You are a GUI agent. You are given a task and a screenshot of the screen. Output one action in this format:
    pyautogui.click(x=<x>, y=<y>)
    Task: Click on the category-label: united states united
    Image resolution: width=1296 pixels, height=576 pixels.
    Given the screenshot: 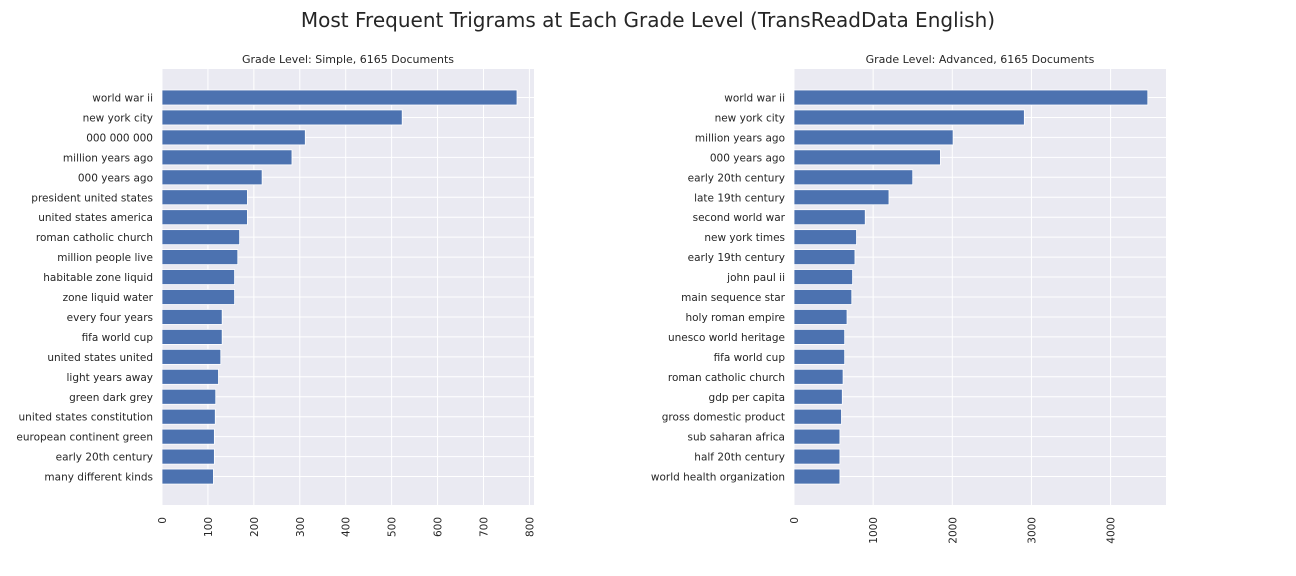 What is the action you would take?
    pyautogui.click(x=100, y=358)
    